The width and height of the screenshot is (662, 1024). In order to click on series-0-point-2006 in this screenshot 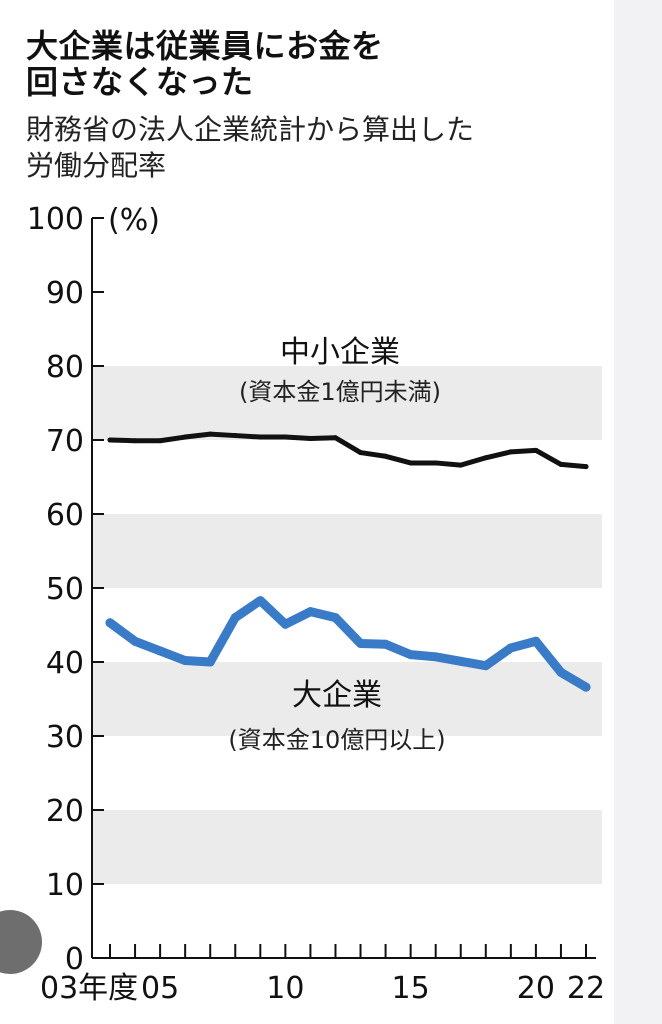, I will do `click(185, 437)`.